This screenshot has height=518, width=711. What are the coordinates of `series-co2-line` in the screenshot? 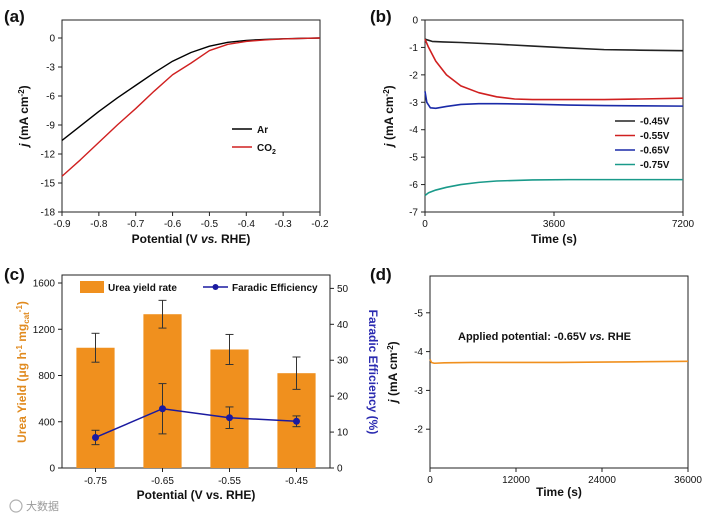 It's located at (191, 107).